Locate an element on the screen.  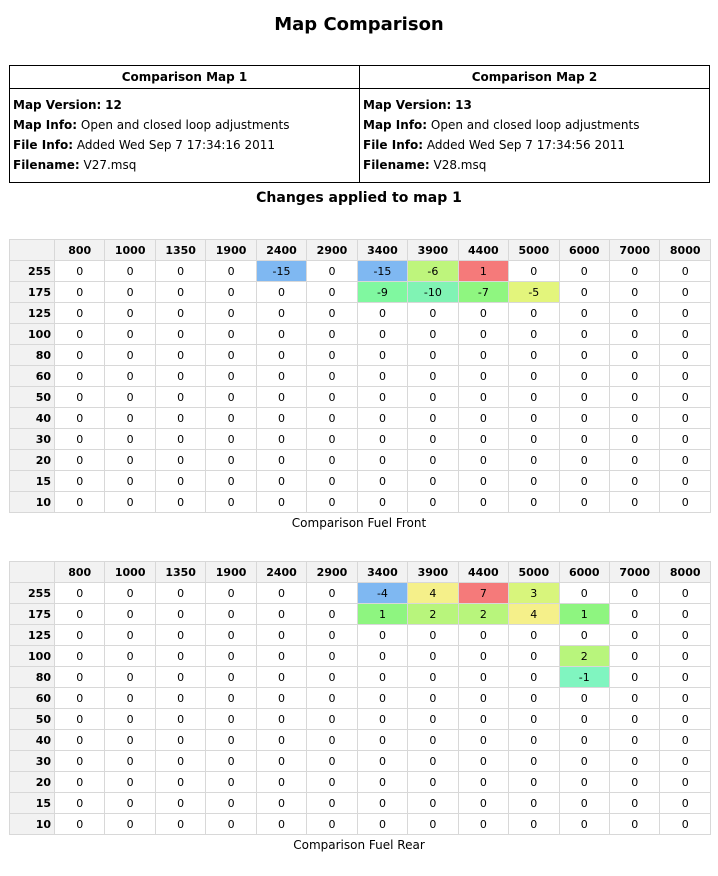
map-version-label: Map Version: is located at coordinates (407, 105).